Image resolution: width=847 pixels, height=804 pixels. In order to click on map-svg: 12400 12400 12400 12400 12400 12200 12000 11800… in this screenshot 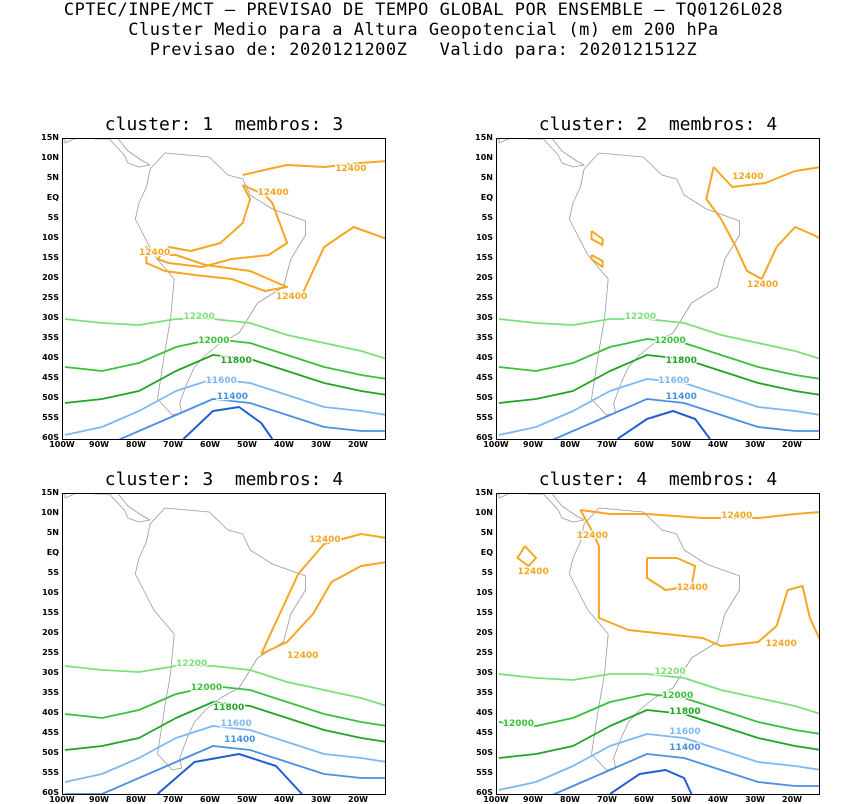, I will do `click(658, 644)`.